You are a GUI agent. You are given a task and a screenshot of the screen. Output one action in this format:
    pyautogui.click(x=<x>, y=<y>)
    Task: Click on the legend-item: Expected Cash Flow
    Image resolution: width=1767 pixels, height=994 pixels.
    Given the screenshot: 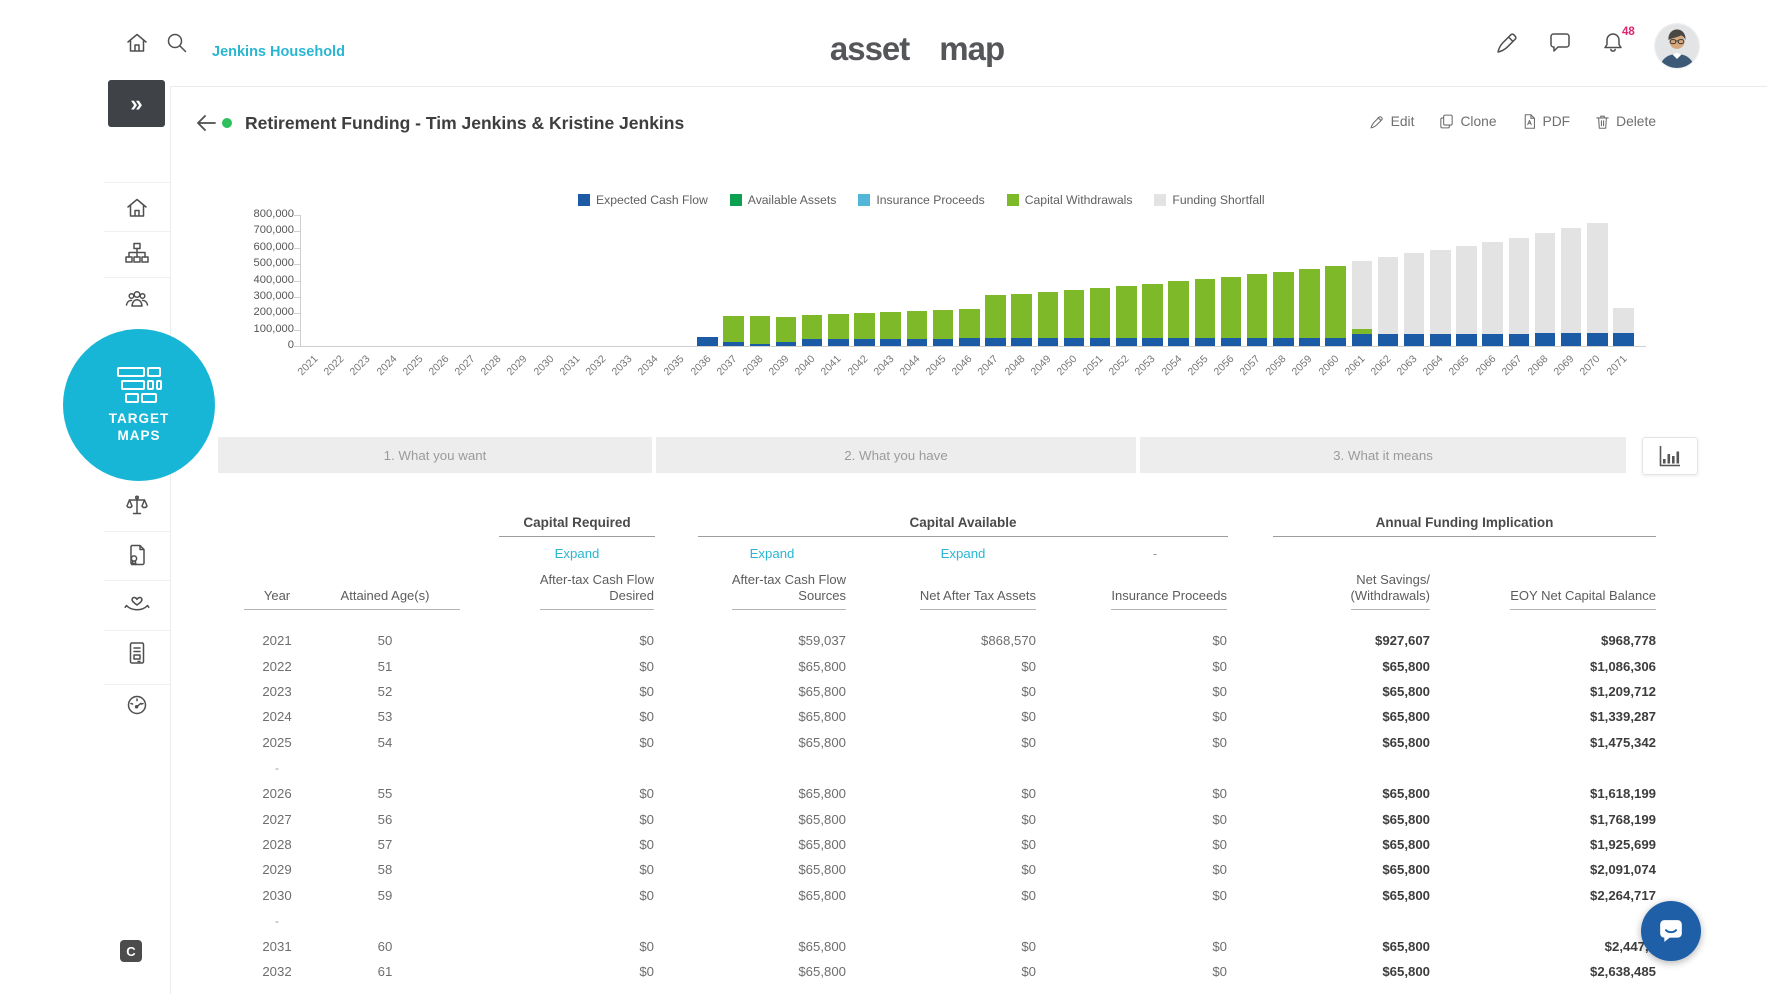 What is the action you would take?
    pyautogui.click(x=643, y=200)
    